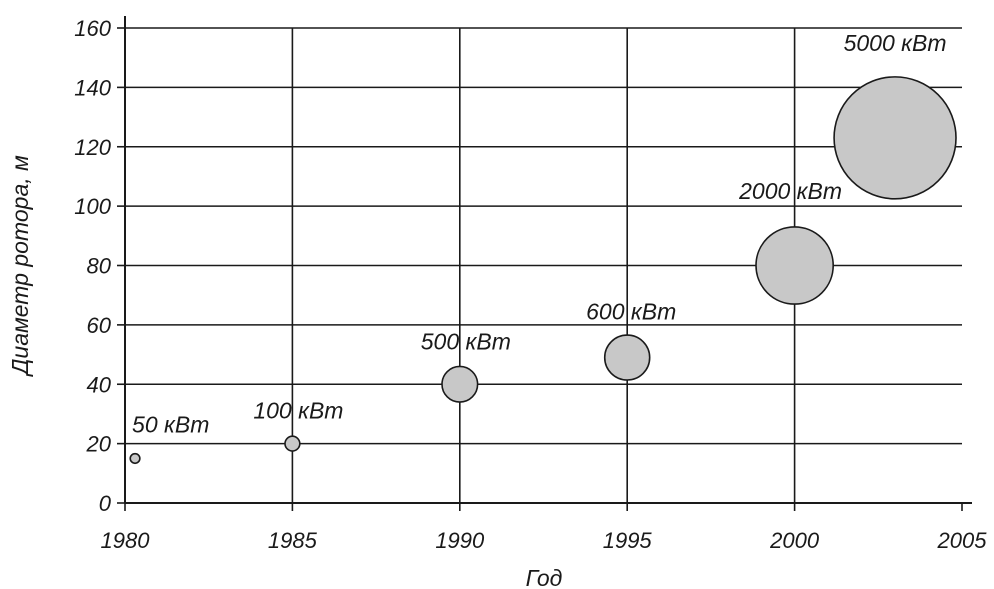 The width and height of the screenshot is (994, 589). What do you see at coordinates (544, 528) in the screenshot?
I see `x-axis-ticks: 1980 1985 1990 1995 2000 2005` at bounding box center [544, 528].